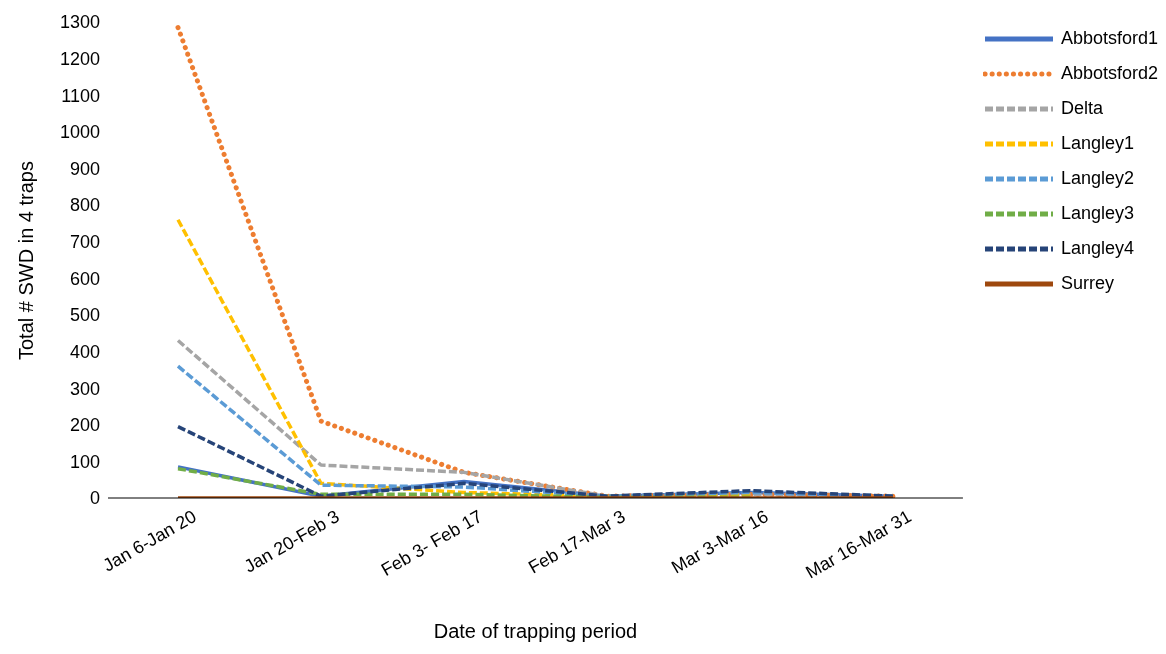  What do you see at coordinates (84, 278) in the screenshot?
I see `y-tick-label: 600` at bounding box center [84, 278].